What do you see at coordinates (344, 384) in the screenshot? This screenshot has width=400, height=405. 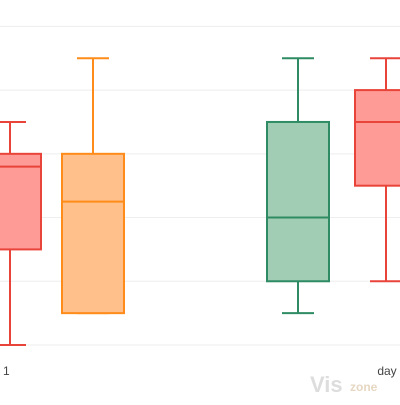 I see `watermark: Vis zone` at bounding box center [344, 384].